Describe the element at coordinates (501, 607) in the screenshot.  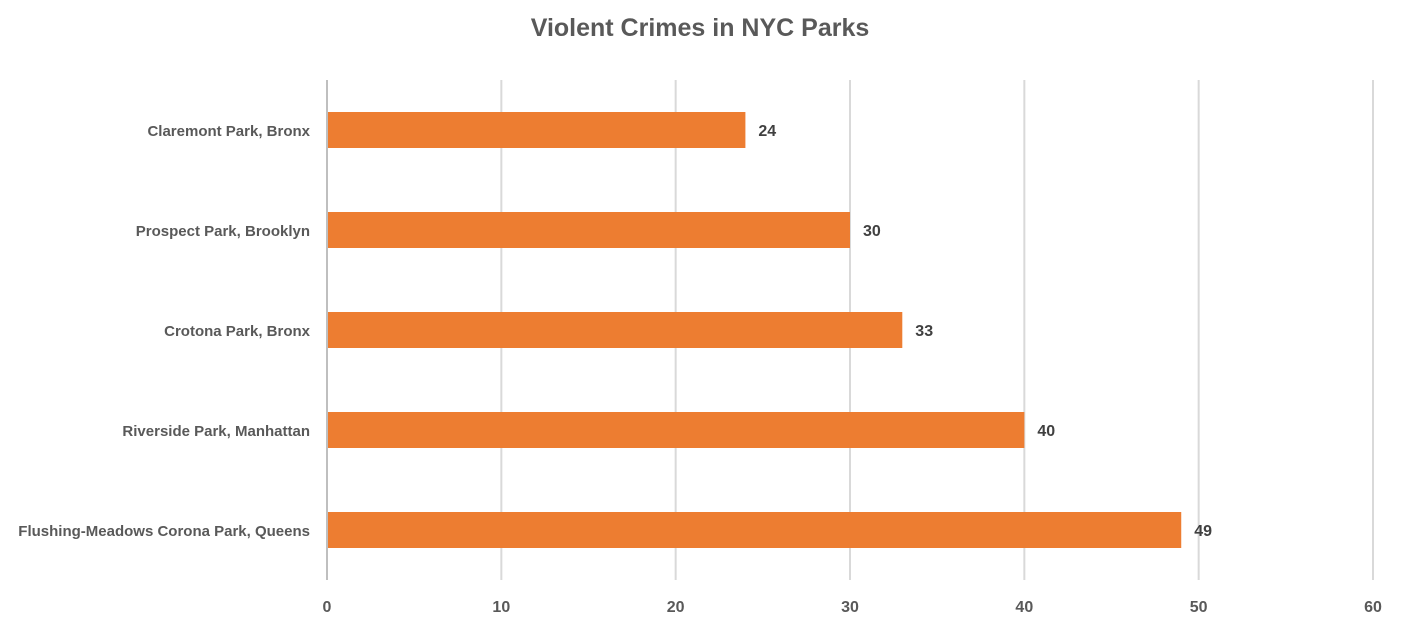
I see `x-tick-label: 10` at that location.